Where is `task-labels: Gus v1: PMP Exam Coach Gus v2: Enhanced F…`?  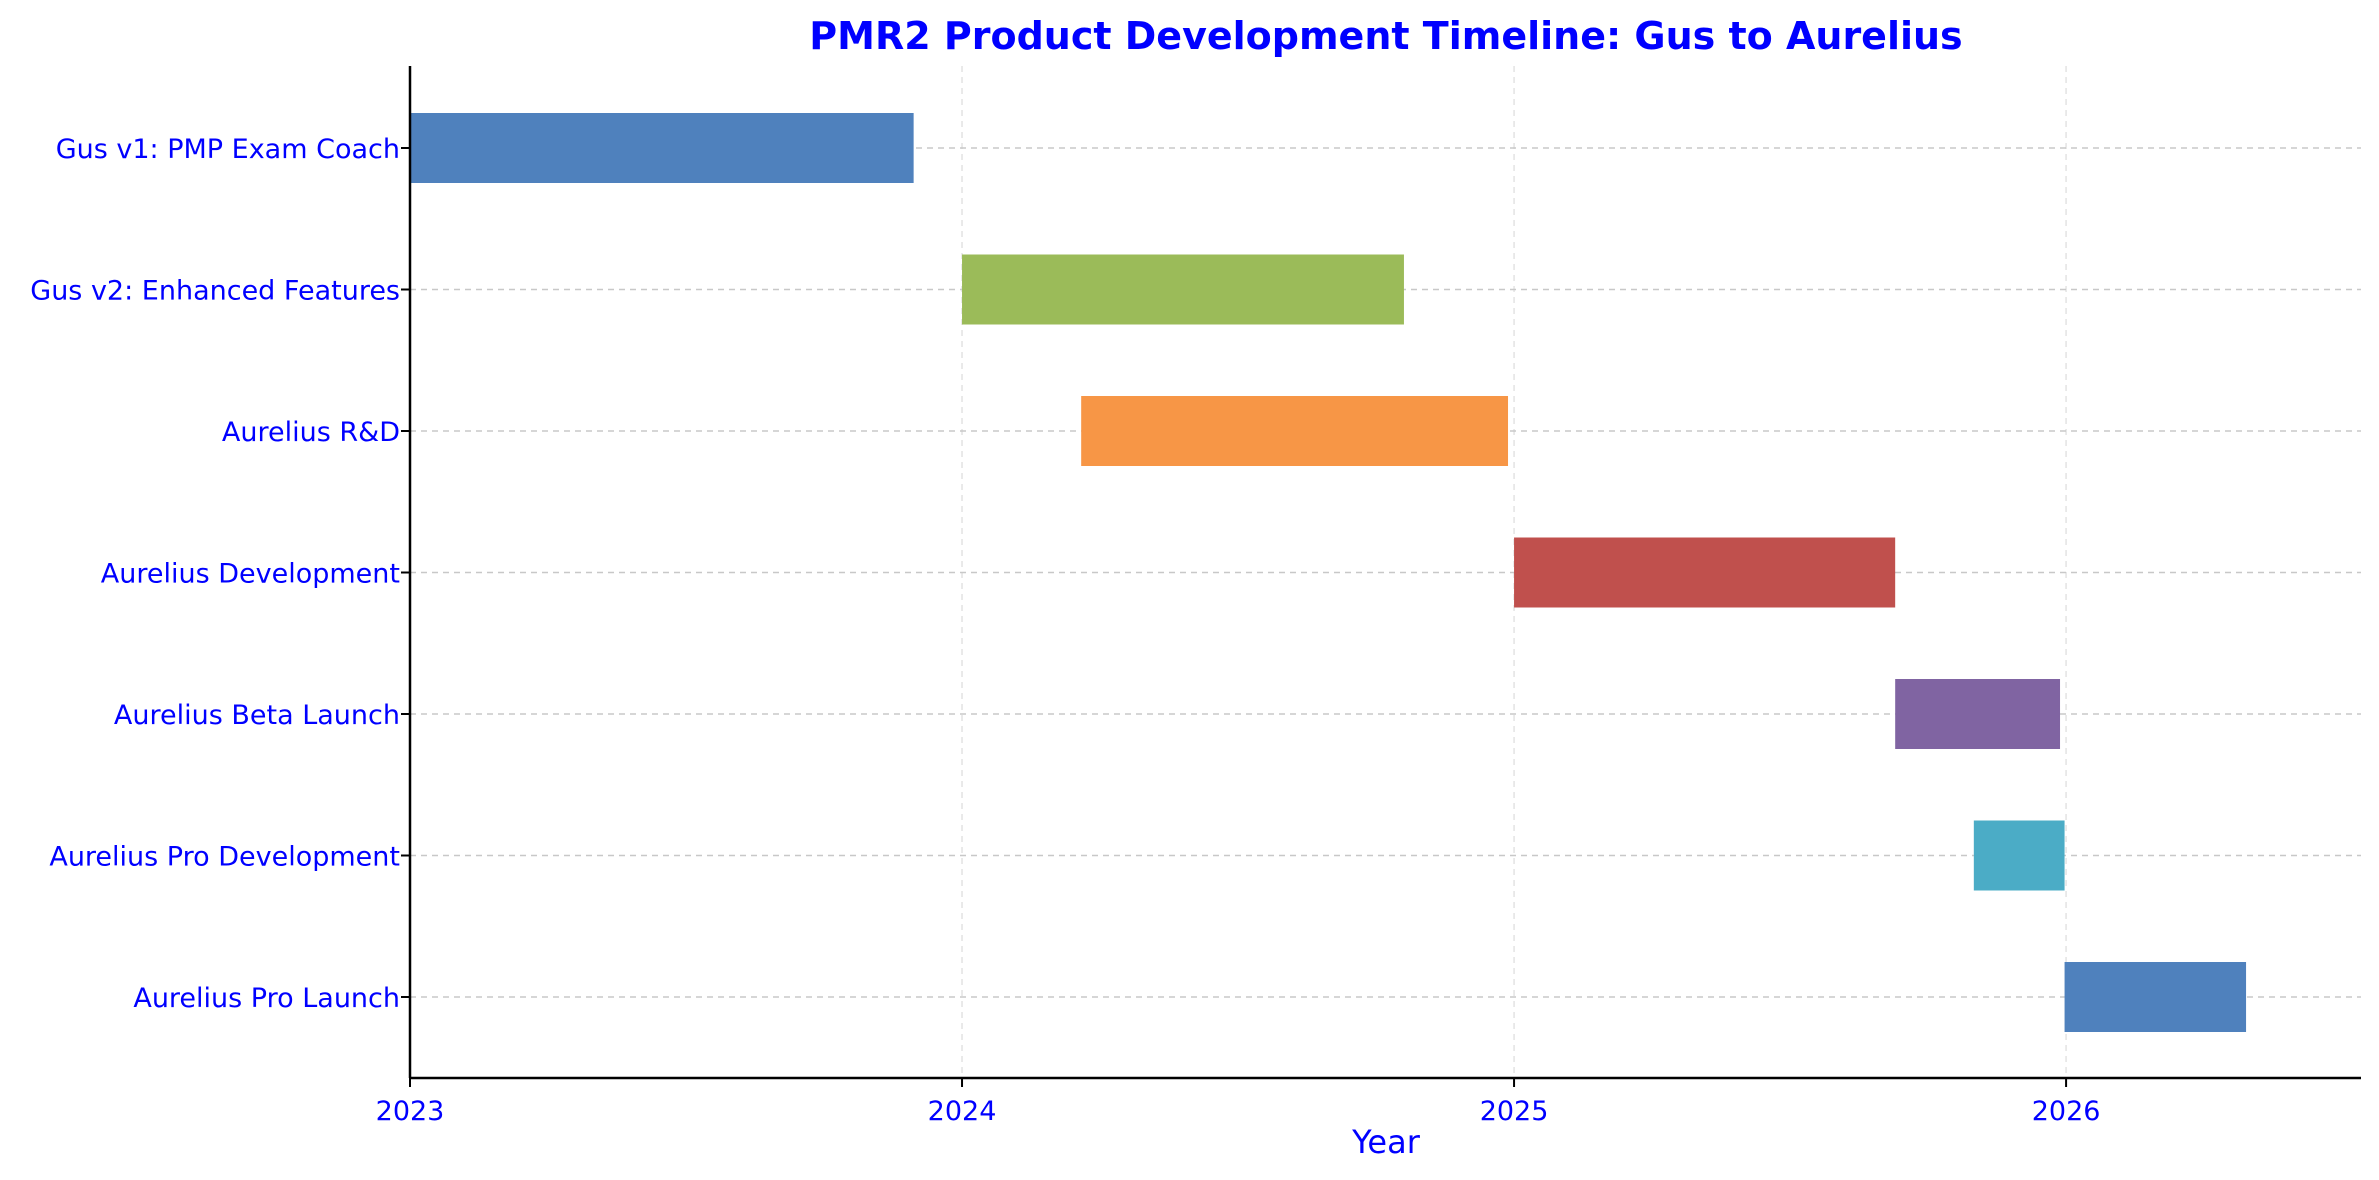 task-labels: Gus v1: PMP Exam Coach Gus v2: Enhanced F… is located at coordinates (215, 574).